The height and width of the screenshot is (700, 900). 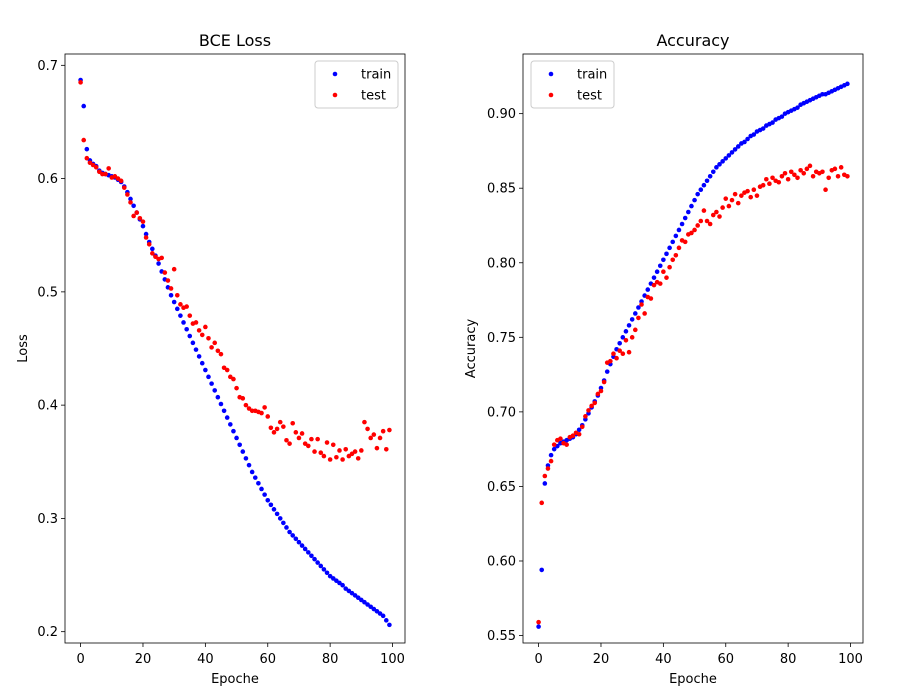 What do you see at coordinates (501, 338) in the screenshot?
I see `y-tick-label: 0.75` at bounding box center [501, 338].